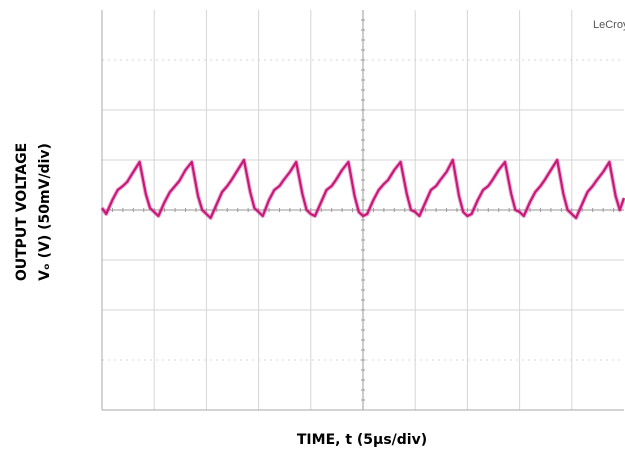 The image size is (625, 453). What do you see at coordinates (45, 212) in the screenshot?
I see `y-axis-label-line2: Vₒ (V) (50mV/div)` at bounding box center [45, 212].